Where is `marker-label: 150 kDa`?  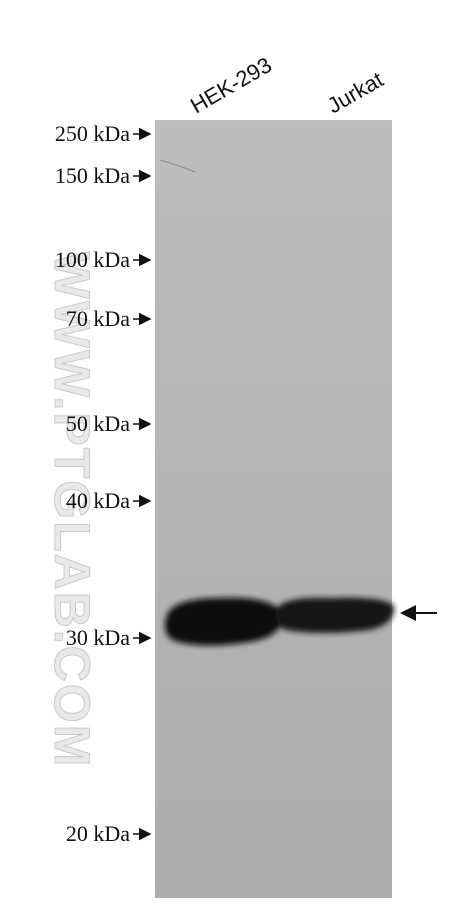
marker-label: 150 kDa is located at coordinates (92, 175).